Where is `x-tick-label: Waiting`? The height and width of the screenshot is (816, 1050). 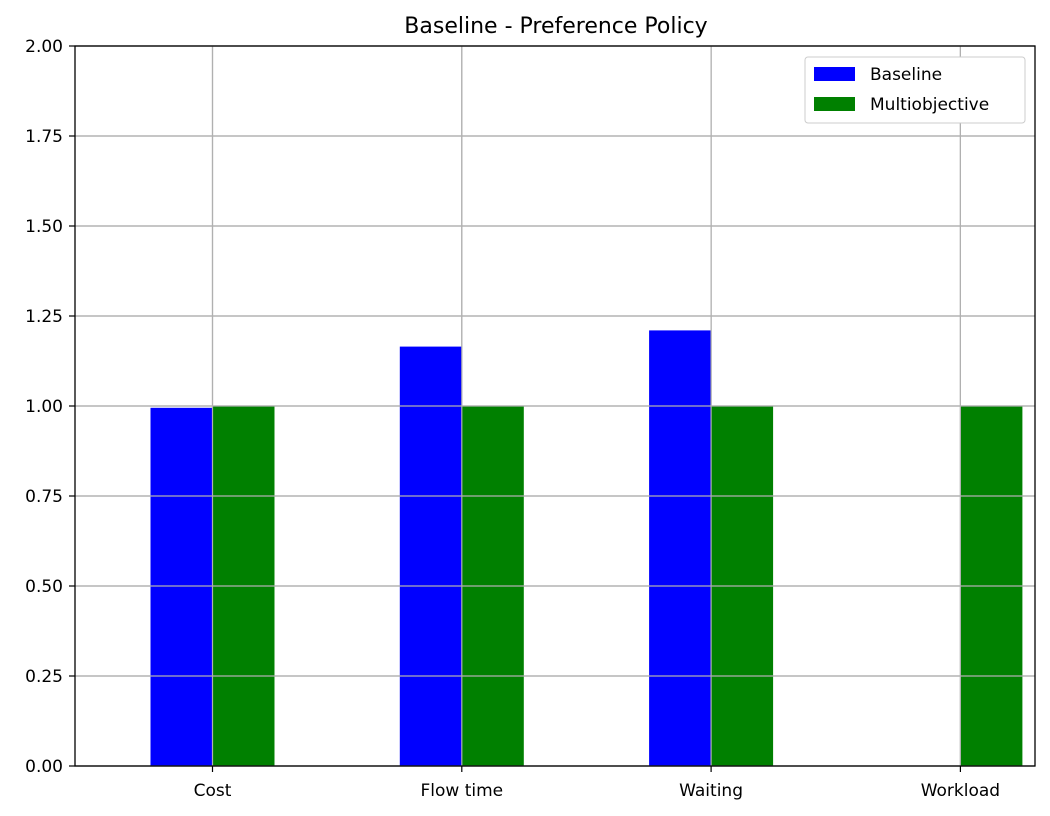
x-tick-label: Waiting is located at coordinates (711, 791).